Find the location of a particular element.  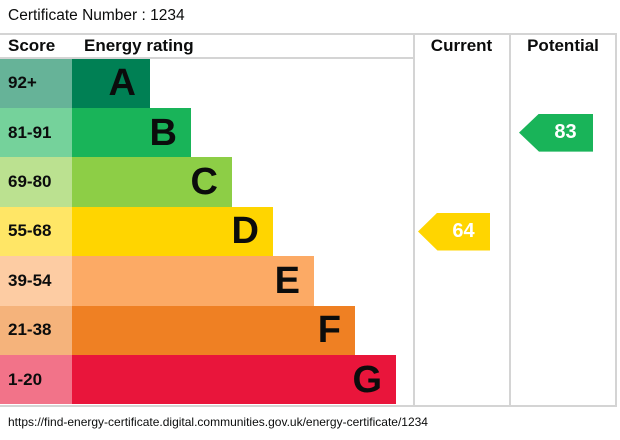

band-bar-g: G is located at coordinates (234, 380).